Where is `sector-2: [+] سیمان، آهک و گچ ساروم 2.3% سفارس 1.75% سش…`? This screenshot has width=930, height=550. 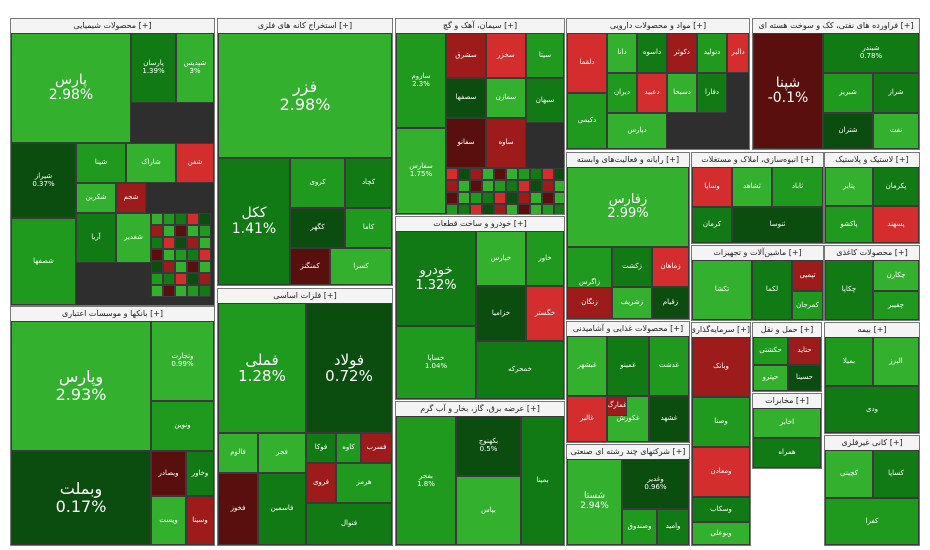 sector-2: [+] سیمان، آهک و گچ ساروم 2.3% سفارس 1.75% سش… is located at coordinates (480, 116).